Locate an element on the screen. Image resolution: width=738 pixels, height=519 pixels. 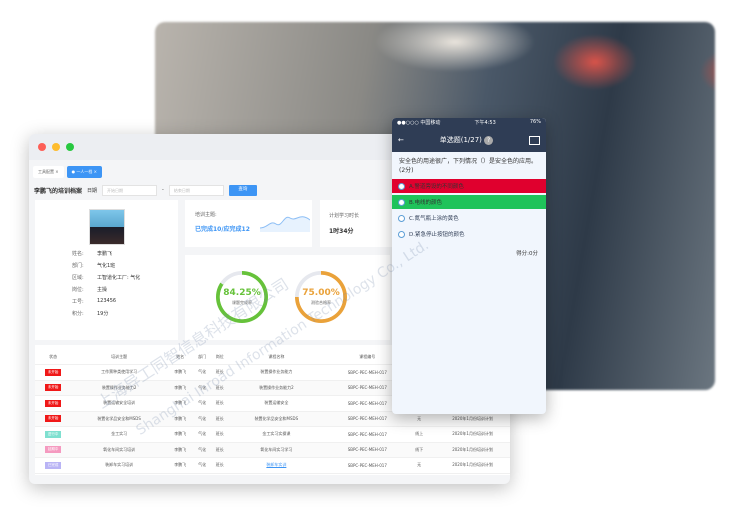
status-bar: ●●○○○ 中国移动 下午4:53 76% is located at coordinates (469, 123).